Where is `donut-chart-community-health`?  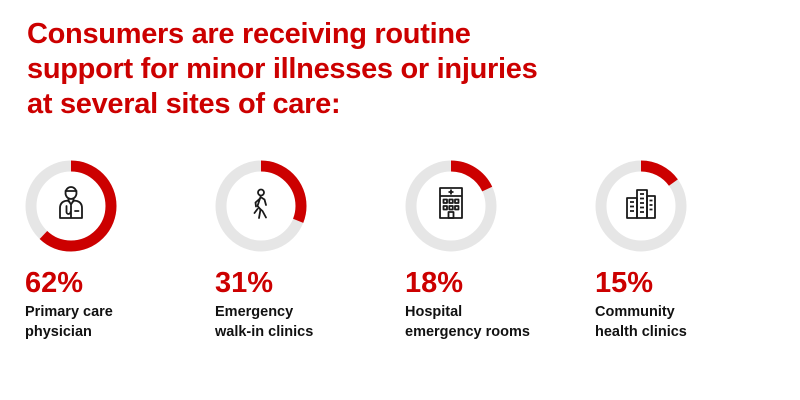 donut-chart-community-health is located at coordinates (641, 206).